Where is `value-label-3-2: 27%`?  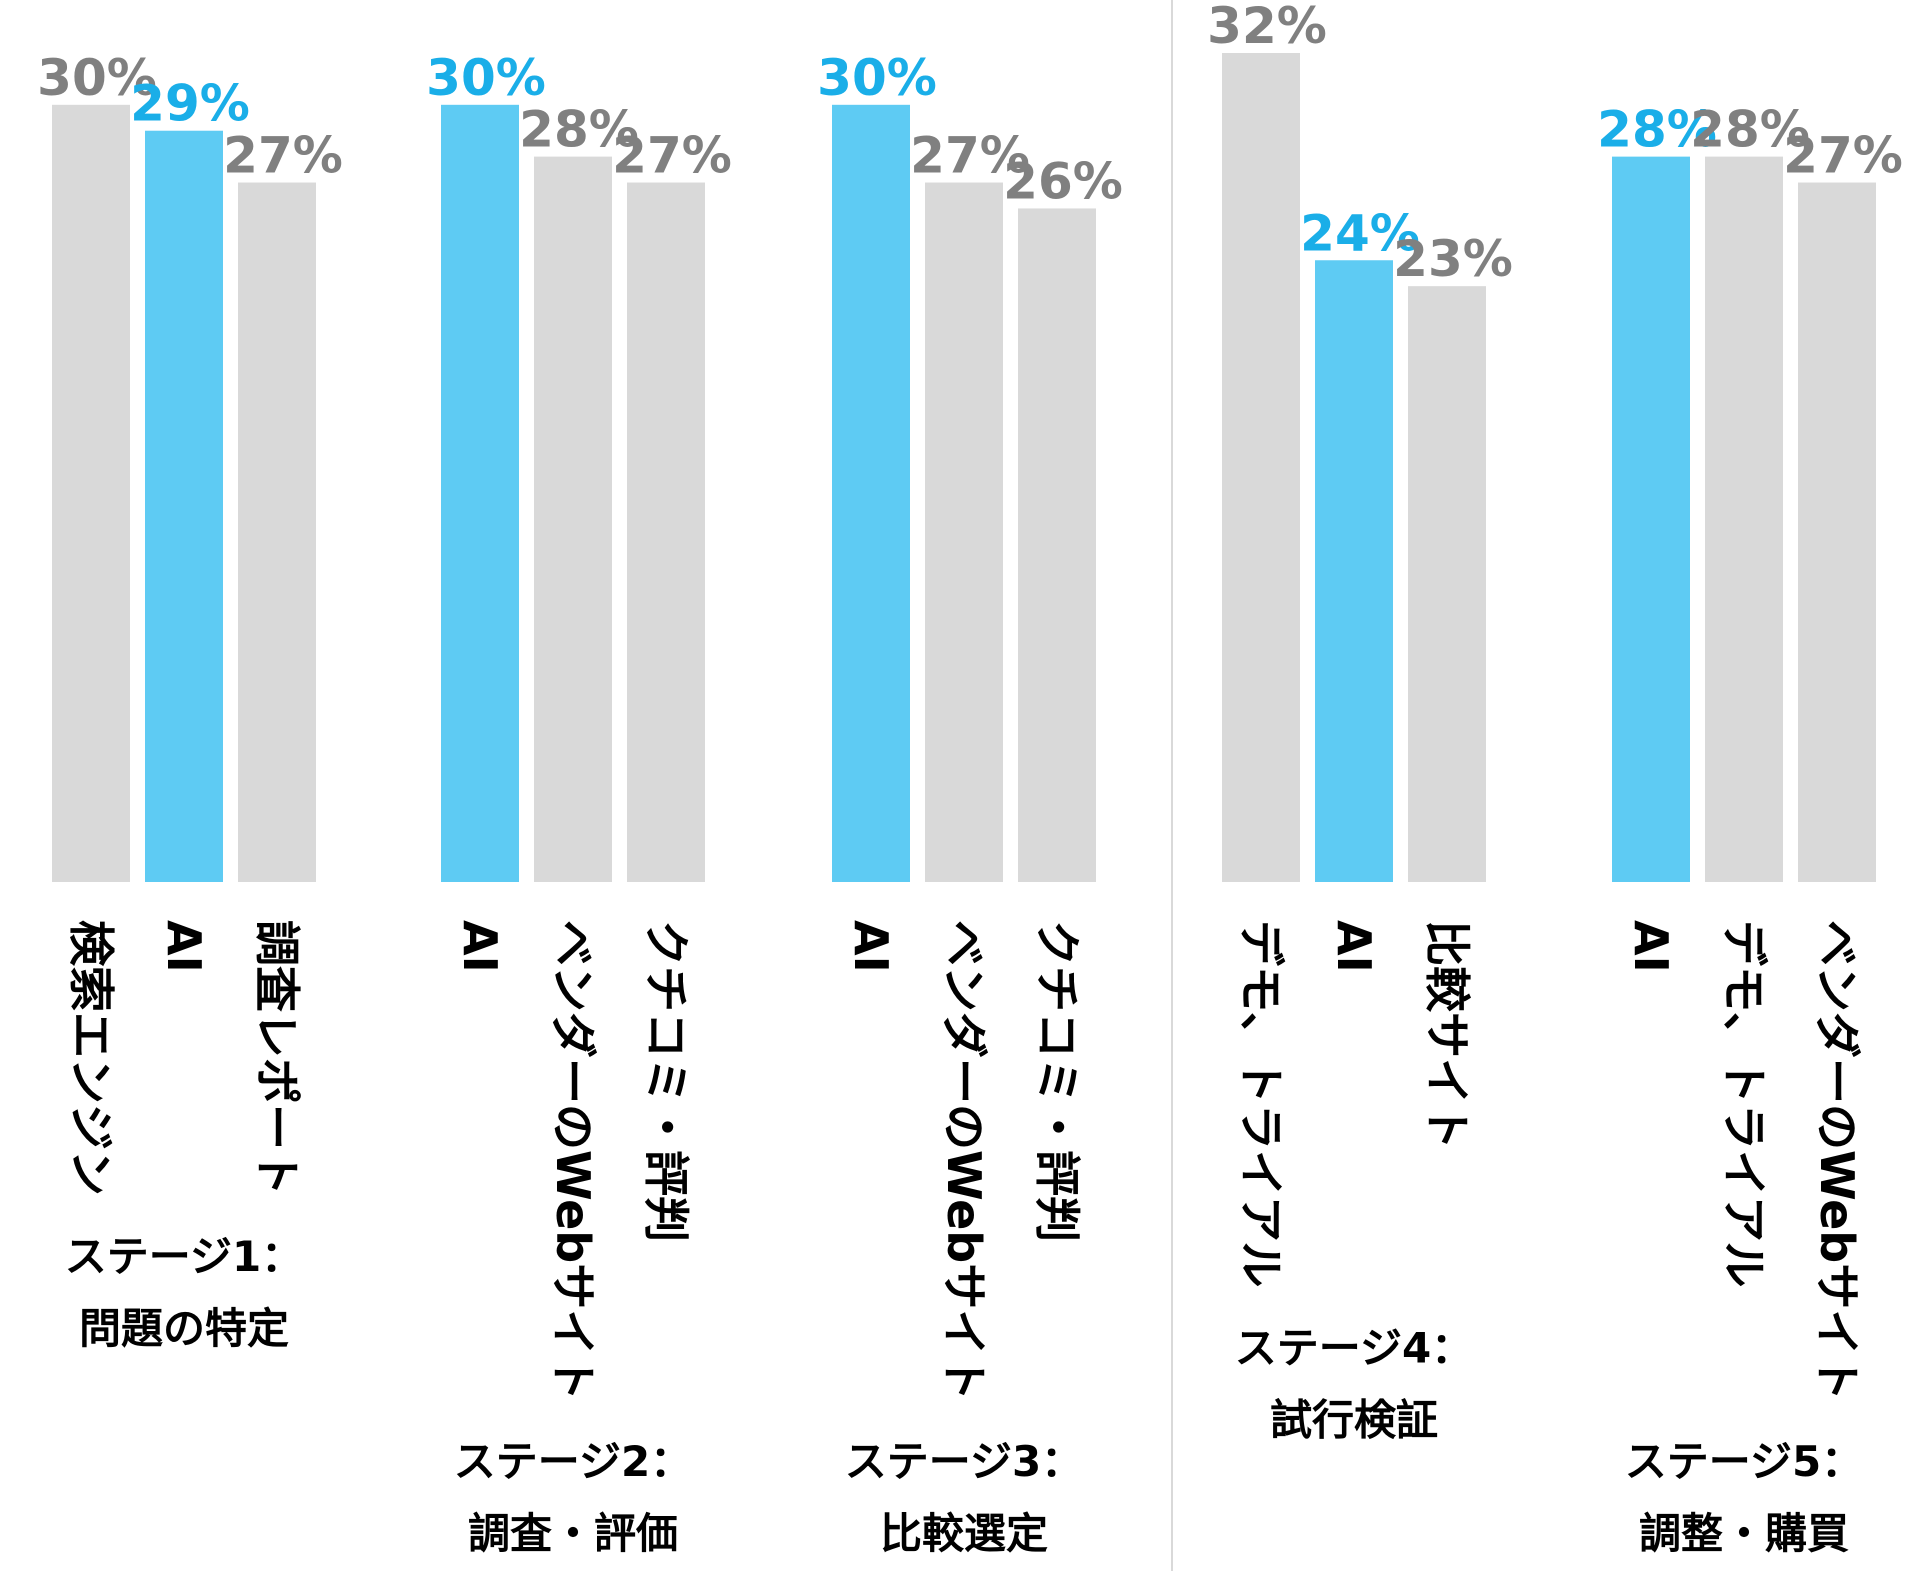 value-label-3-2: 27% is located at coordinates (970, 156).